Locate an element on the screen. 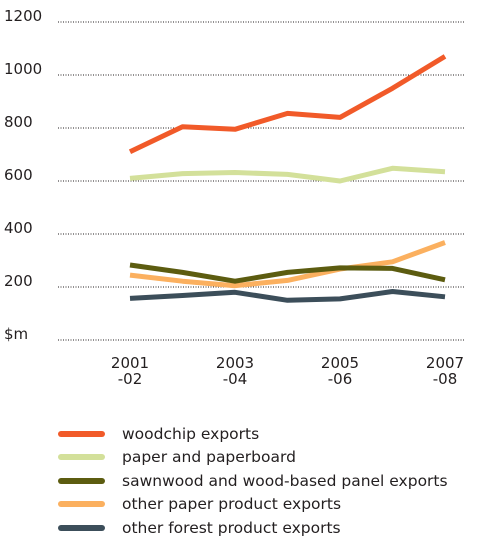  y-tick-label: 1000 is located at coordinates (23, 69).